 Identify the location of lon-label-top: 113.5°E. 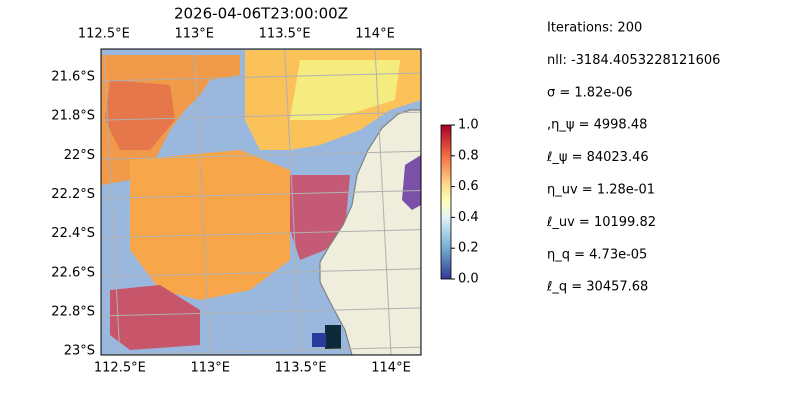
(285, 34).